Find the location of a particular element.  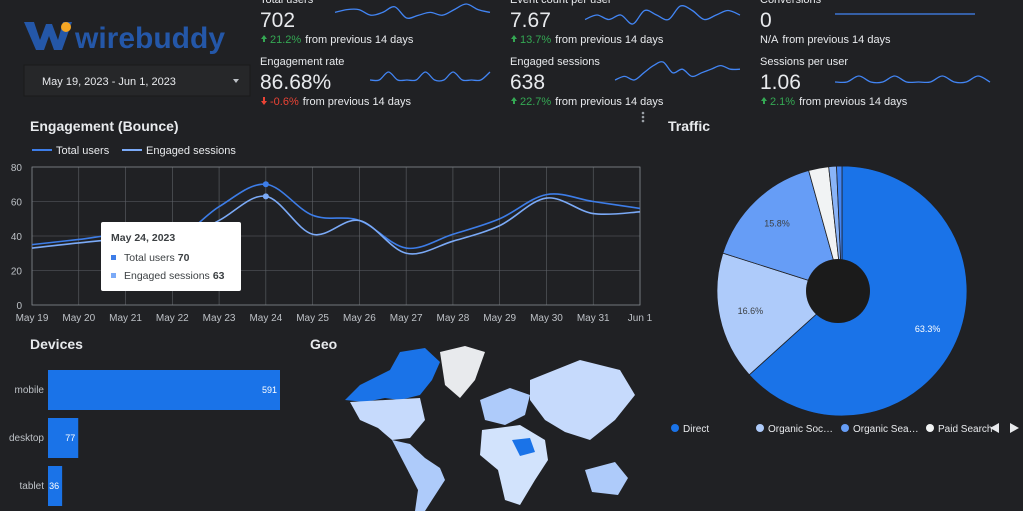

kpi-value: 0 is located at coordinates (766, 20).